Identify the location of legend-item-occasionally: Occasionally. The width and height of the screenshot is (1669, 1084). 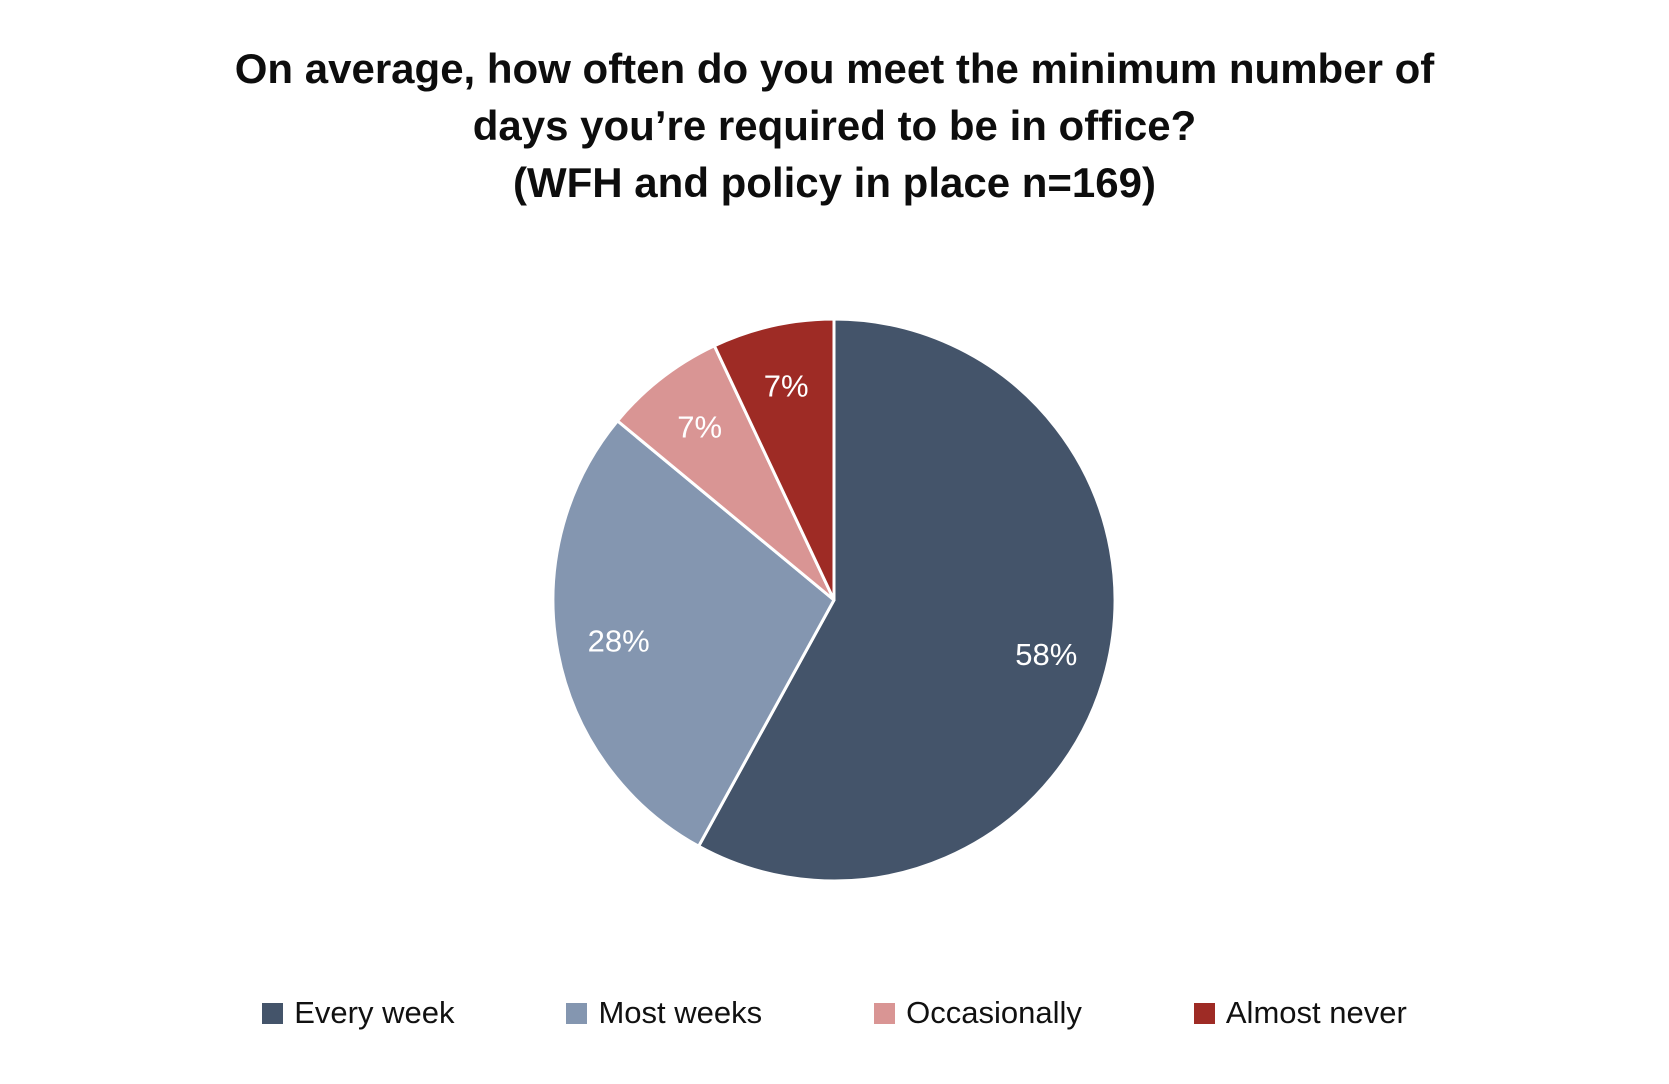
(978, 1013).